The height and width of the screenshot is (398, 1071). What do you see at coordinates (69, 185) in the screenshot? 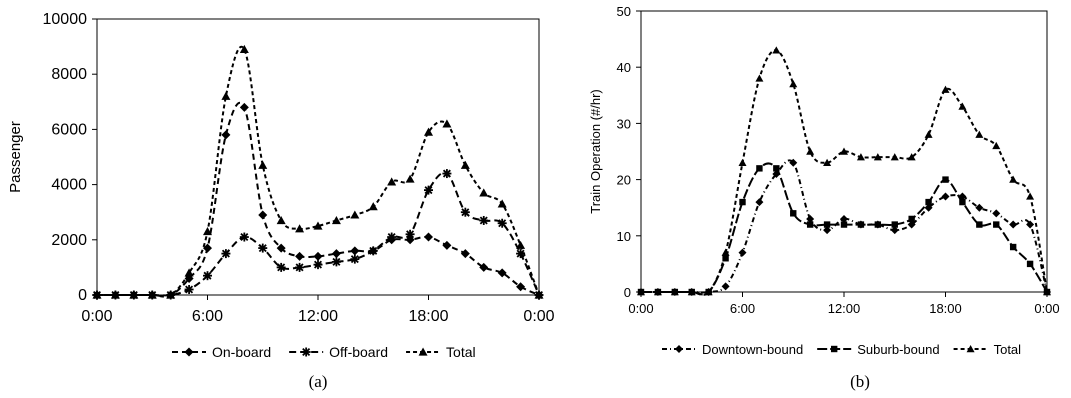
I see `y-tick-label: 4000` at bounding box center [69, 185].